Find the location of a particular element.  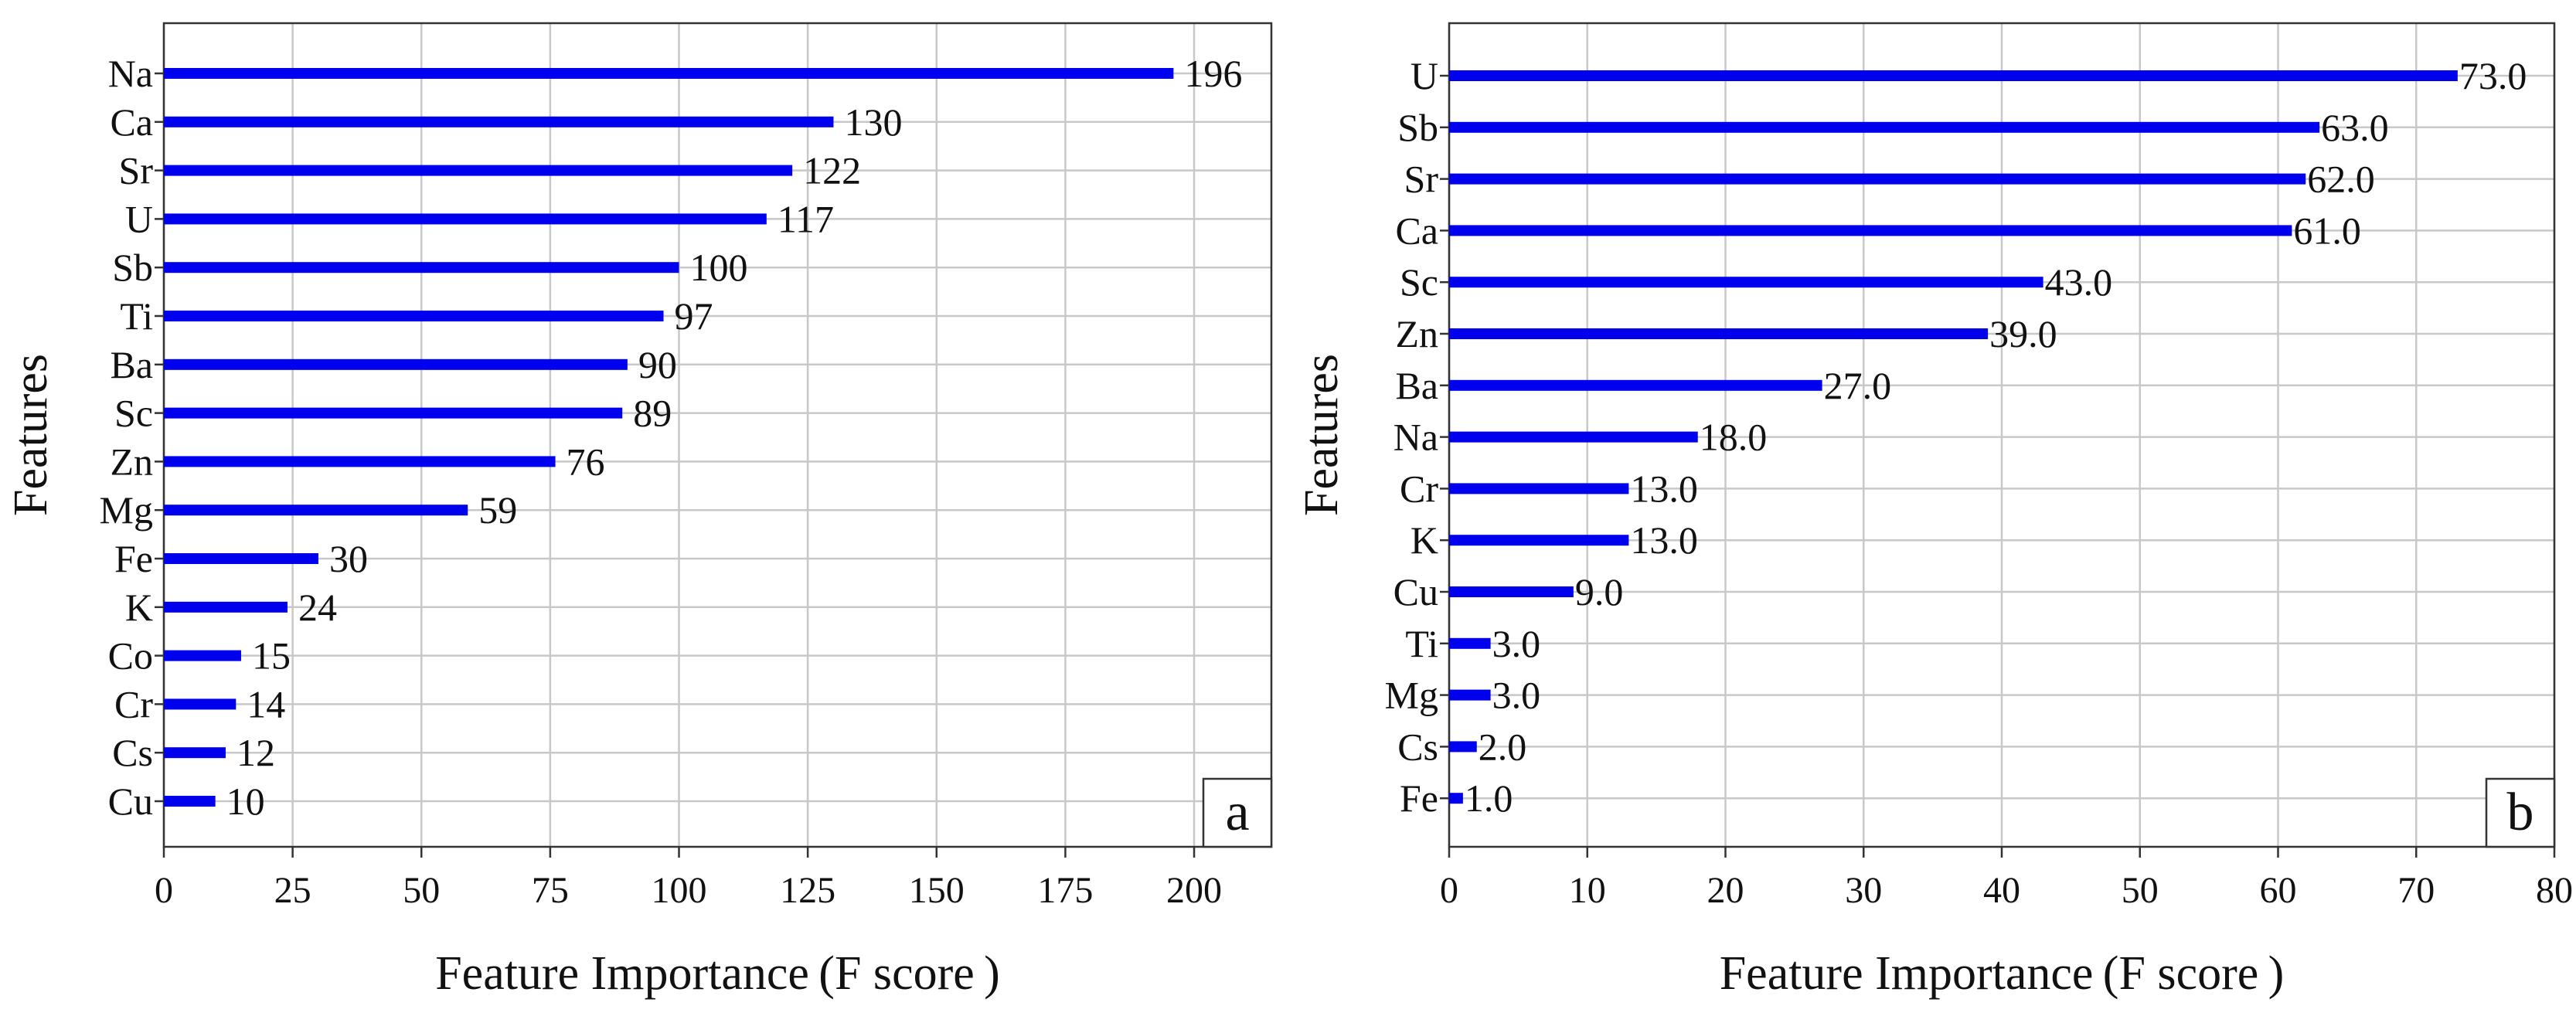

panel-a-x-tick-label: 100 is located at coordinates (679, 890).